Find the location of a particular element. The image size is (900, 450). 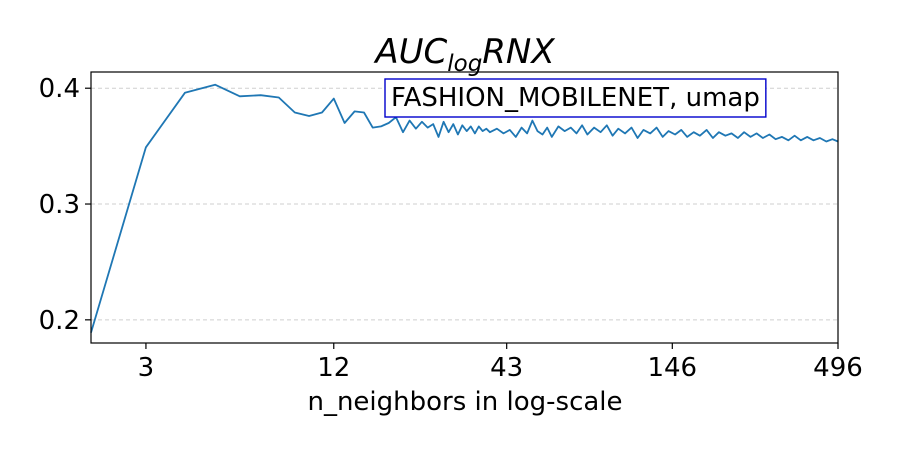

legend-label: FASHION_MOBILENET, umap is located at coordinates (575, 98).